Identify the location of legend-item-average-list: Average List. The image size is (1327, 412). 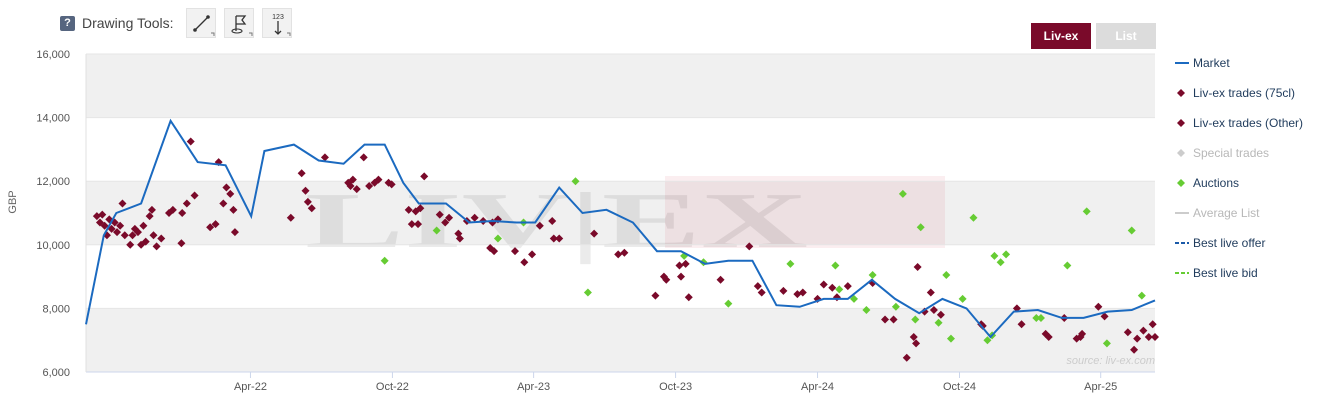
(1250, 213).